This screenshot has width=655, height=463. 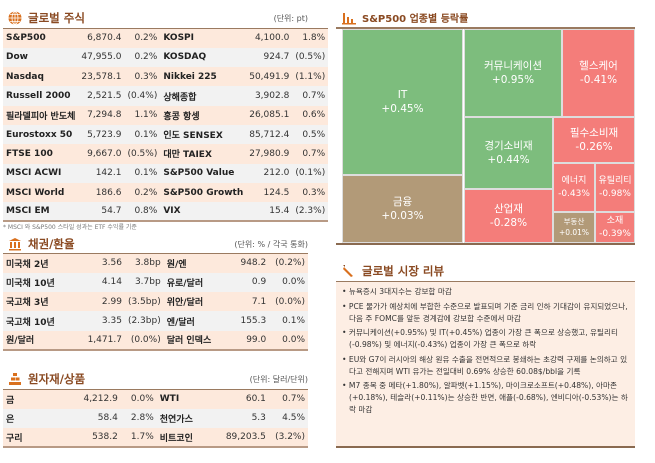 What do you see at coordinates (508, 153) in the screenshot?
I see `treemap-cell: 경기소비재 +0.44%` at bounding box center [508, 153].